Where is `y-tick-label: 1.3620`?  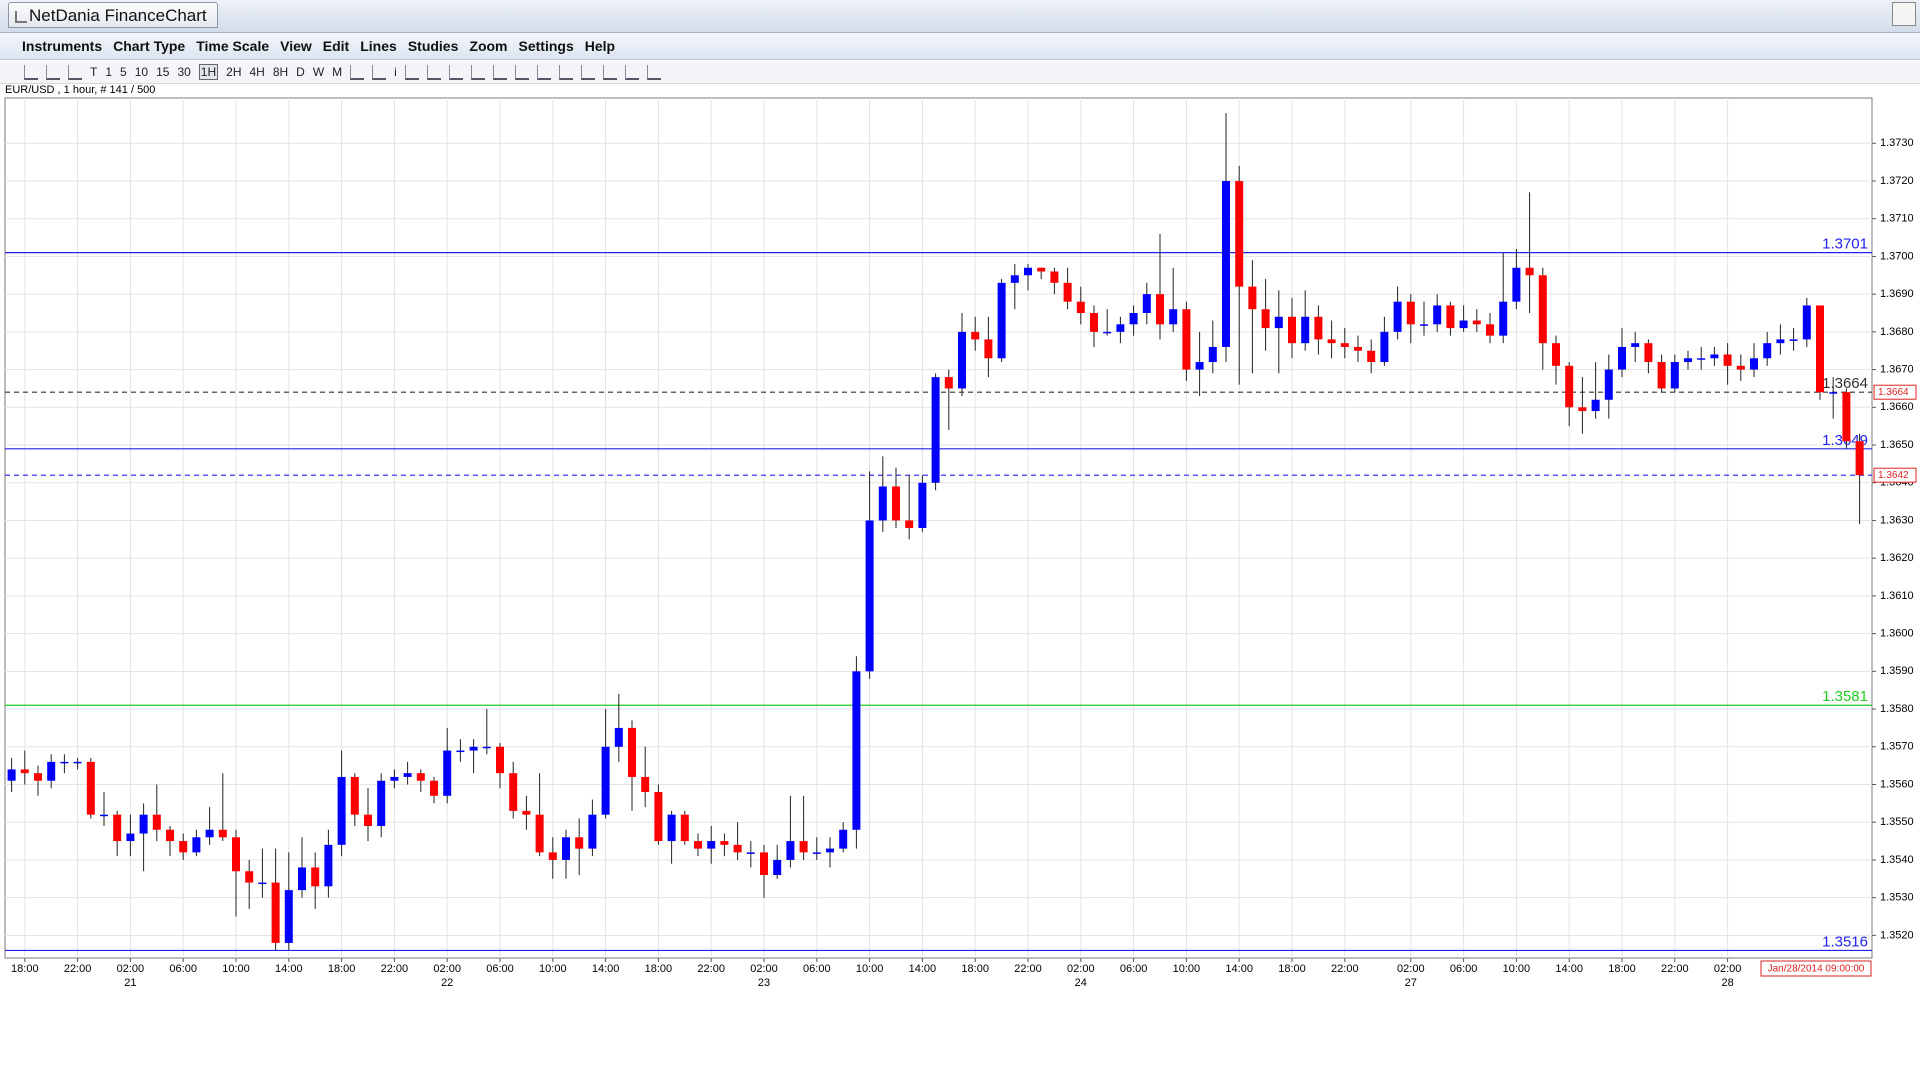 y-tick-label: 1.3620 is located at coordinates (1897, 558).